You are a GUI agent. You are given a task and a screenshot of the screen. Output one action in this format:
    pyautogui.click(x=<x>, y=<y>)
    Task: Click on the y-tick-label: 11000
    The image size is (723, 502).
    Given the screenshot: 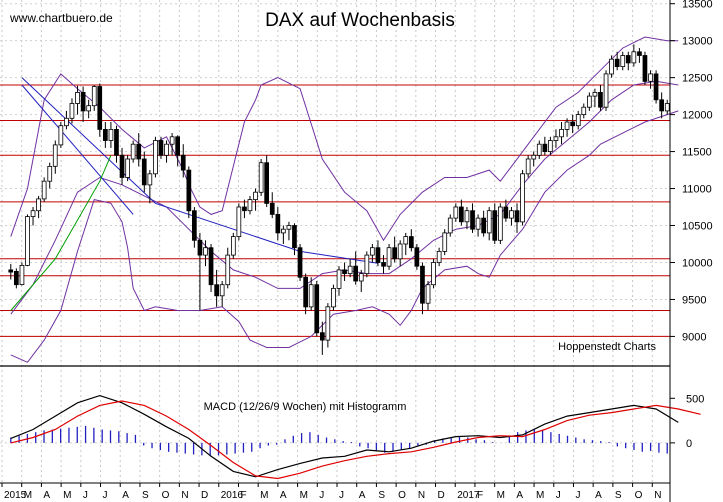 What is the action you would take?
    pyautogui.click(x=697, y=190)
    